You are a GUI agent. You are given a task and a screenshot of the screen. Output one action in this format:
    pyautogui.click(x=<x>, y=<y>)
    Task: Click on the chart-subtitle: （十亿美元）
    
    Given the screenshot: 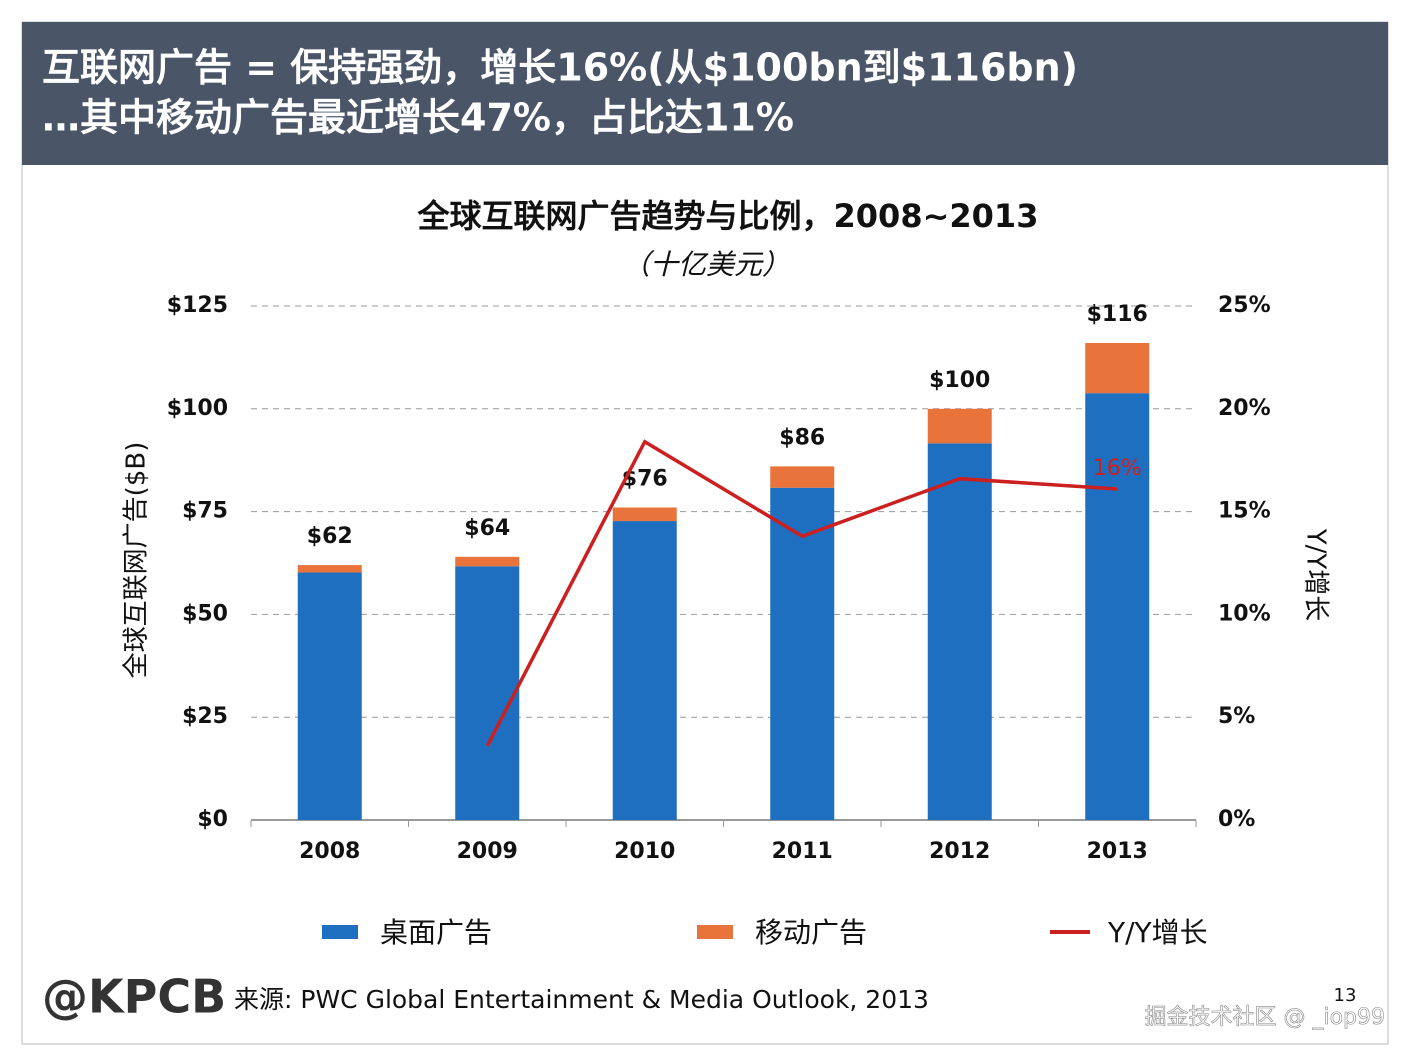 What is the action you would take?
    pyautogui.click(x=706, y=264)
    